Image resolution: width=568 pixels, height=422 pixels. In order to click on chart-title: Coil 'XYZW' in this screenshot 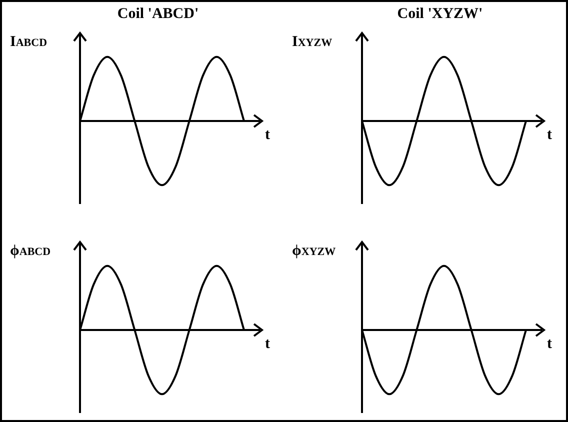, I will do `click(440, 14)`.